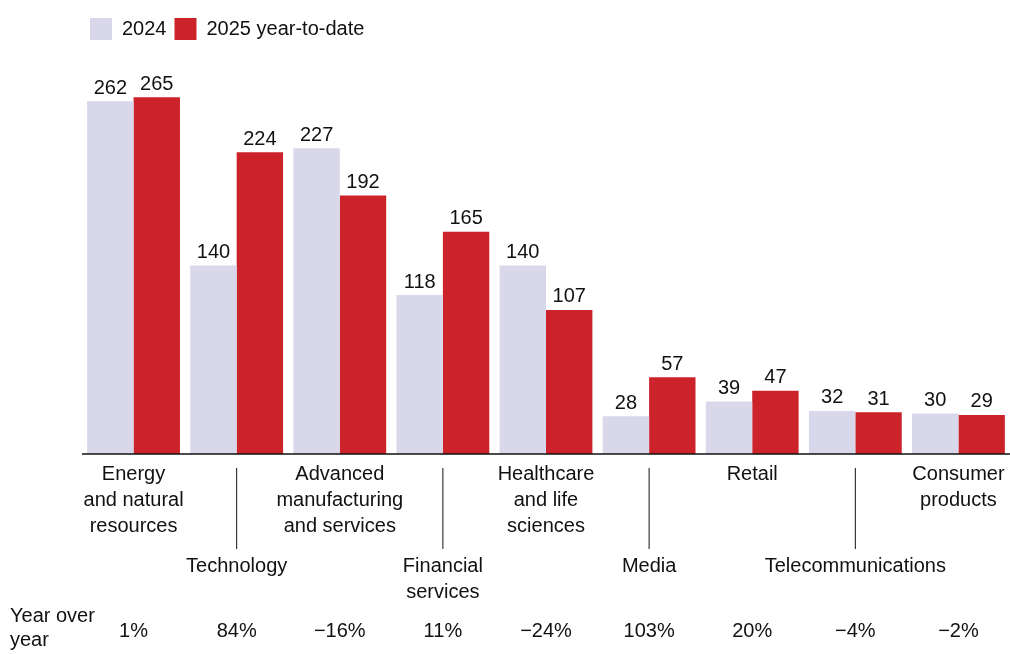  Describe the element at coordinates (285, 27) in the screenshot. I see `legend-label: 2025 year-to-date` at that location.